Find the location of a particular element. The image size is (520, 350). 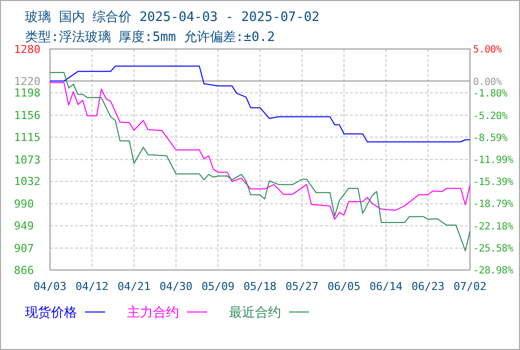

y2-tick-label: 0.00% is located at coordinates (487, 82).